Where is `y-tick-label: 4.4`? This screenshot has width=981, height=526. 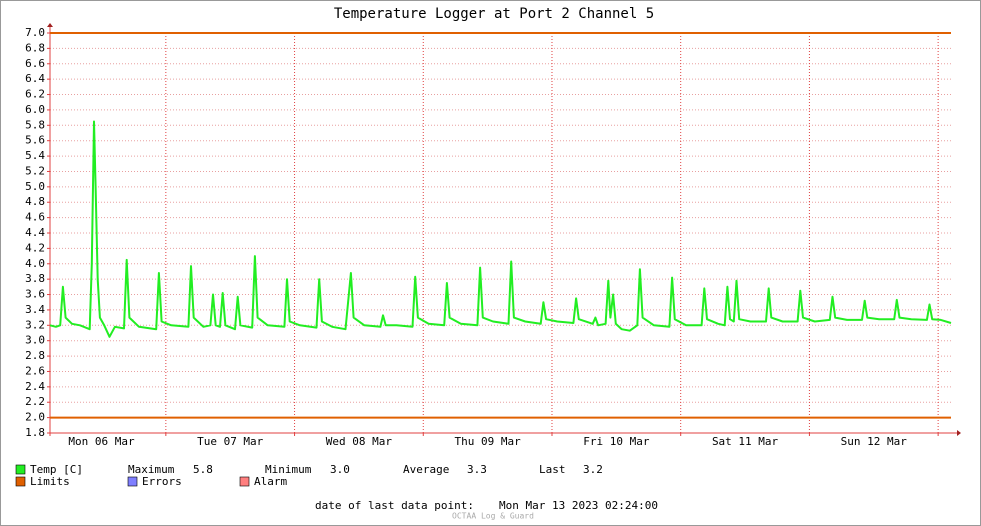 y-tick-label: 4.4 is located at coordinates (35, 232).